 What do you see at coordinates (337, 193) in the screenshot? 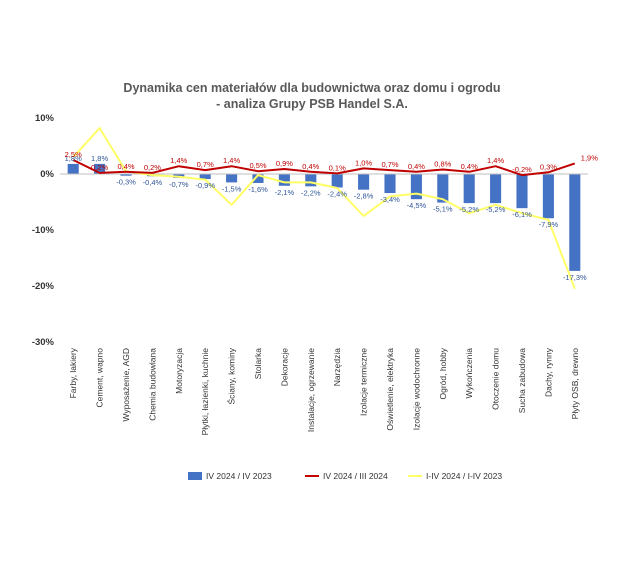
I see `bar-data-label: -2,4%` at bounding box center [337, 193].